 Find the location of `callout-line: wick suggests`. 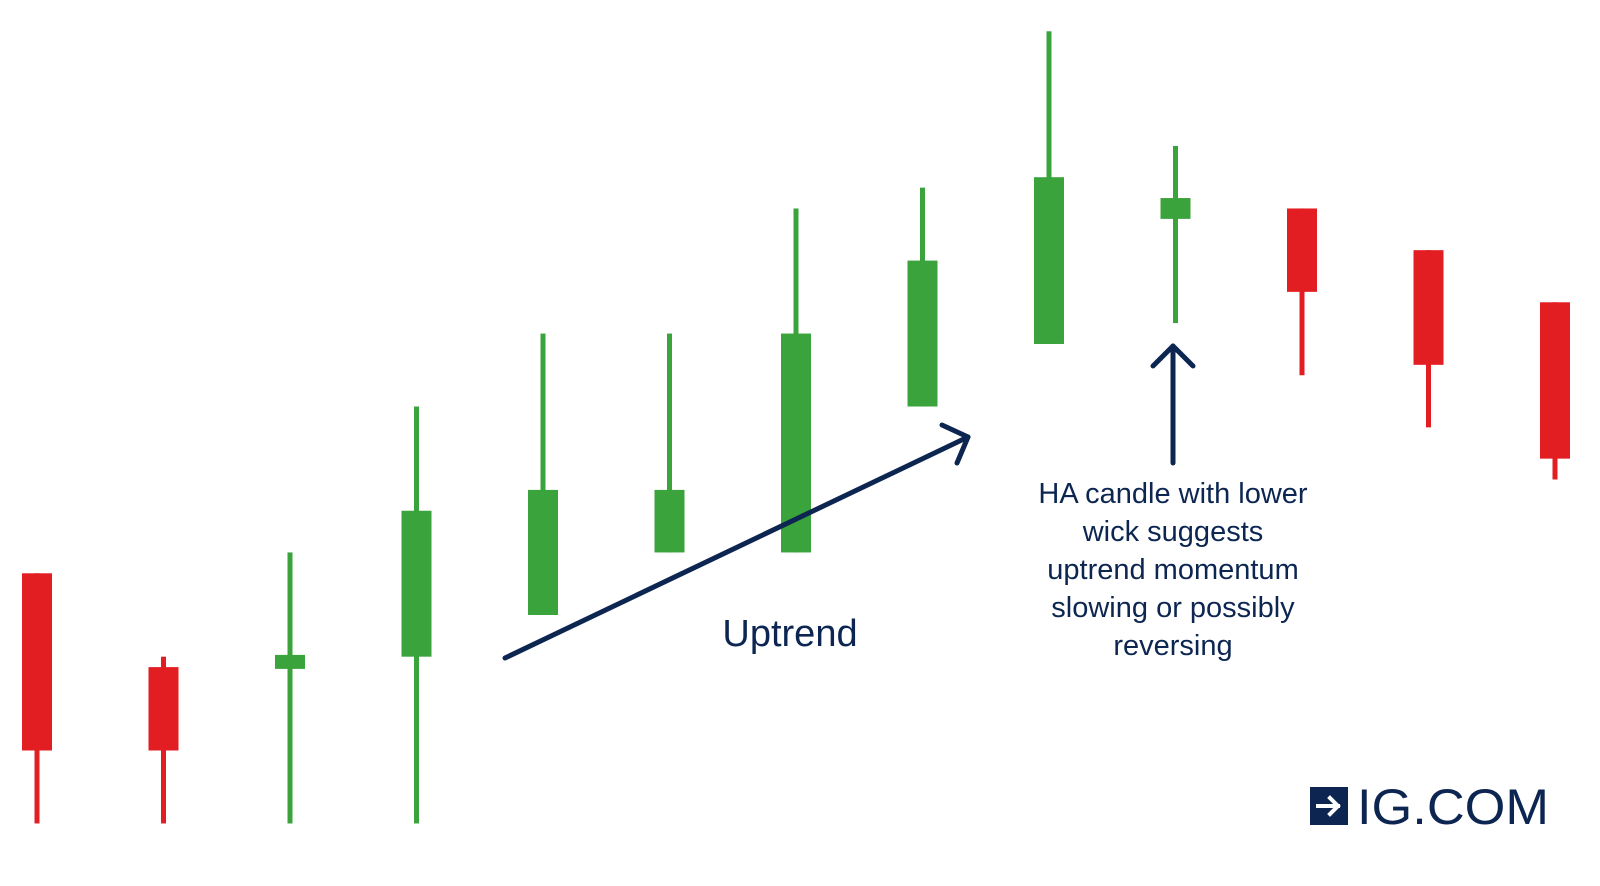

callout-line: wick suggests is located at coordinates (1173, 532).